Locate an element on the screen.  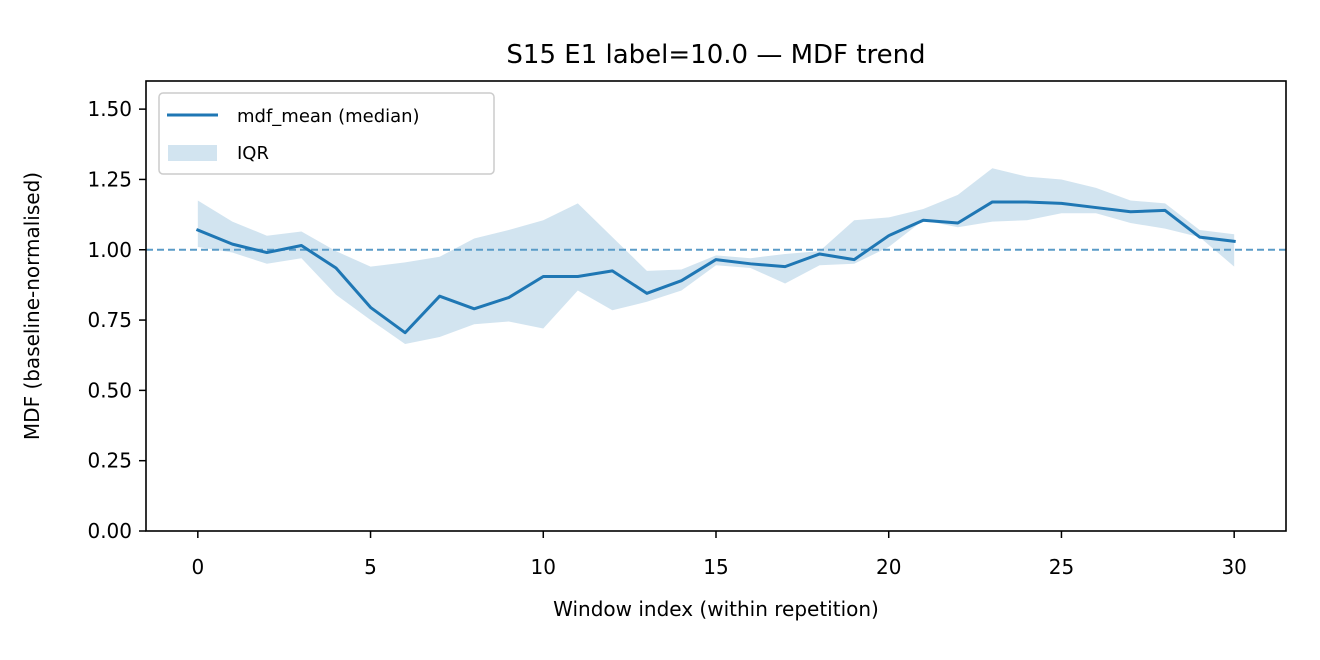
x-tick-label: 25 is located at coordinates (1061, 567).